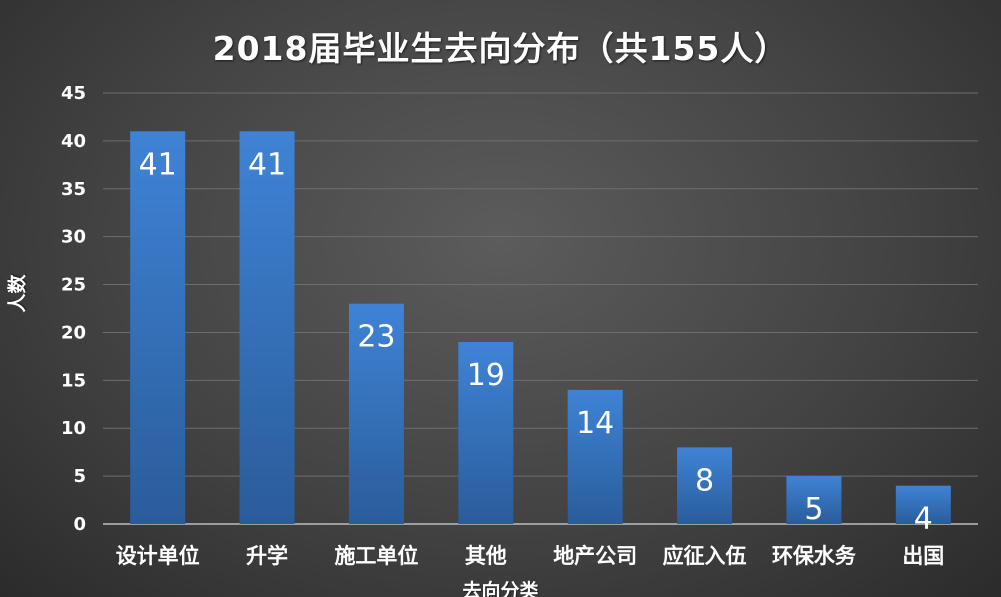 The image size is (1001, 597). What do you see at coordinates (530, 556) in the screenshot?
I see `x-axis-ticks: 设计单位 升学 施工单位 其他 地产公司 应征入伍 环保水务 出国` at bounding box center [530, 556].